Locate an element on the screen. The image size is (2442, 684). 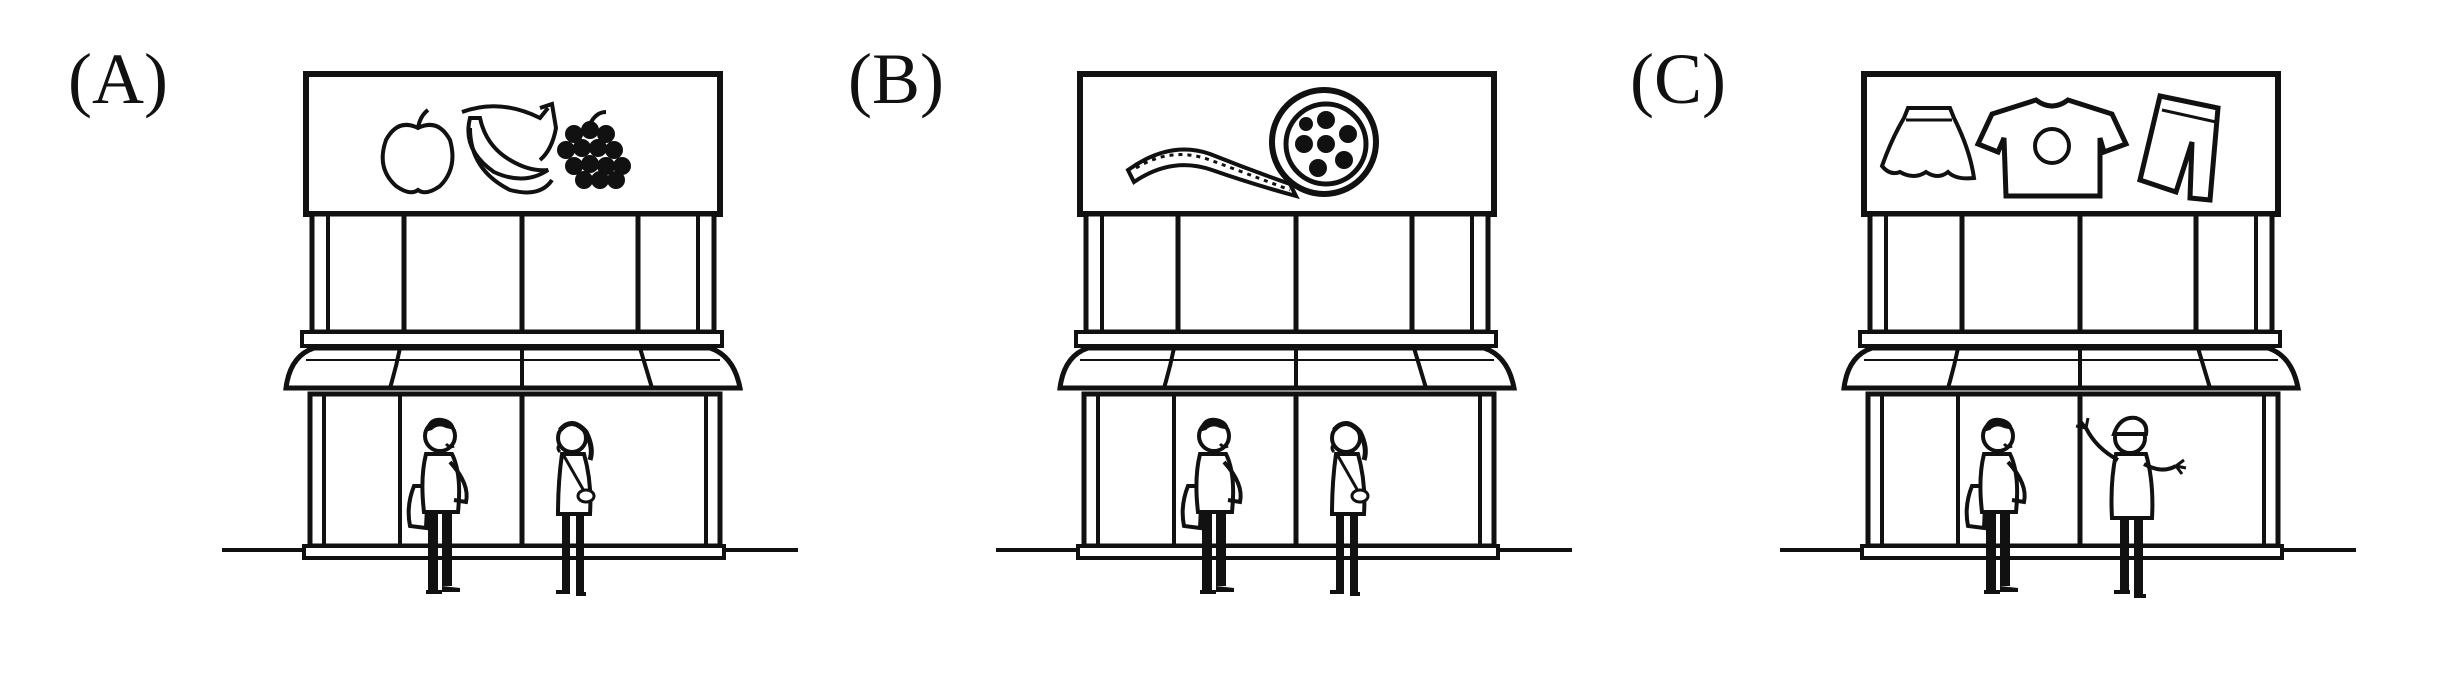
fruit-sign is located at coordinates (505, 148).